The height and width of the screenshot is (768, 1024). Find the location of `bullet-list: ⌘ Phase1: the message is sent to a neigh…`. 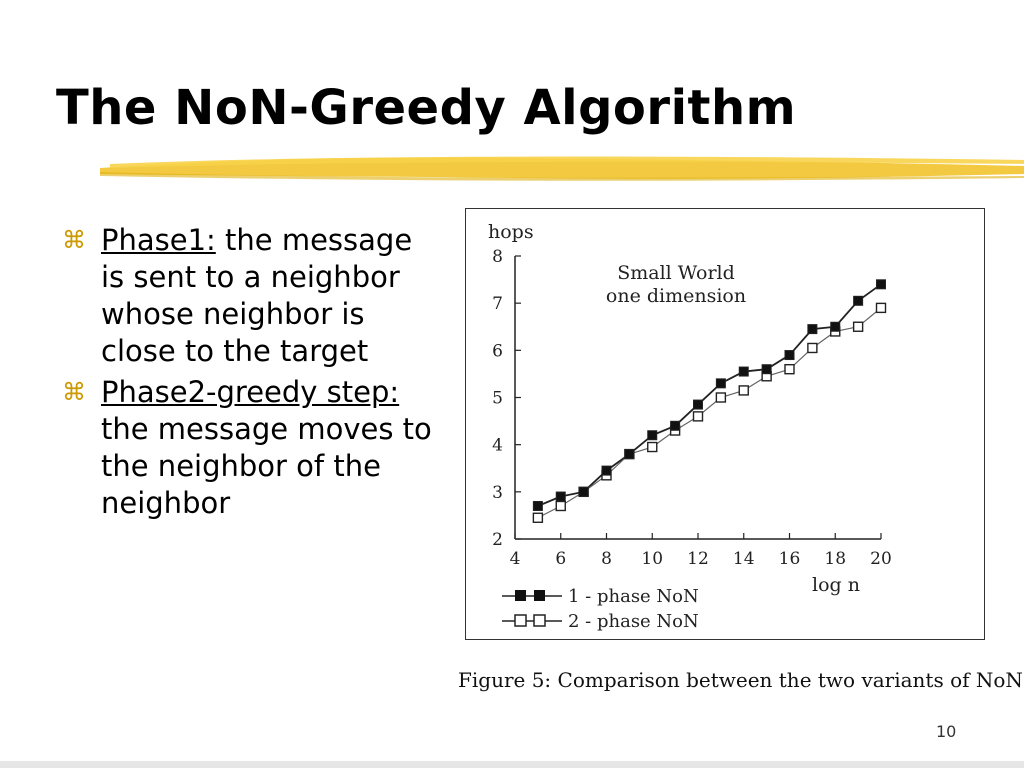

bullet-list: ⌘ Phase1: the message is sent to a neigh… is located at coordinates (252, 374).